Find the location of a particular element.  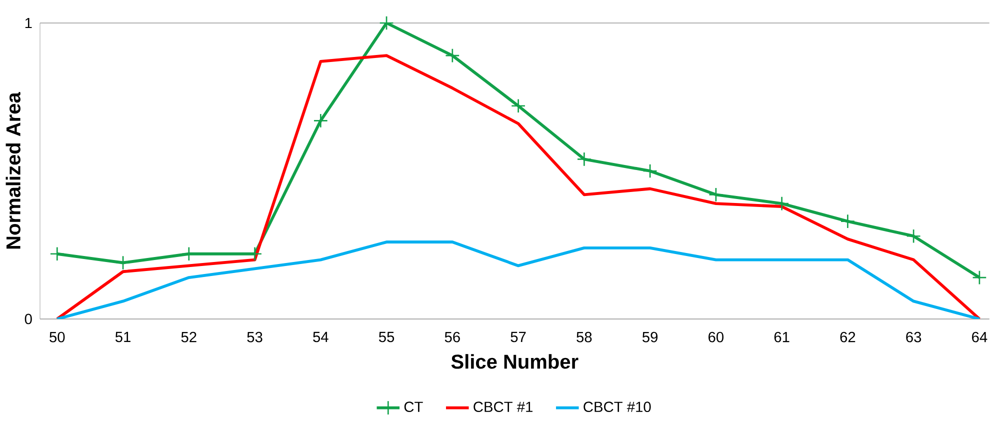

x-axis-title: Slice Number is located at coordinates (514, 361).